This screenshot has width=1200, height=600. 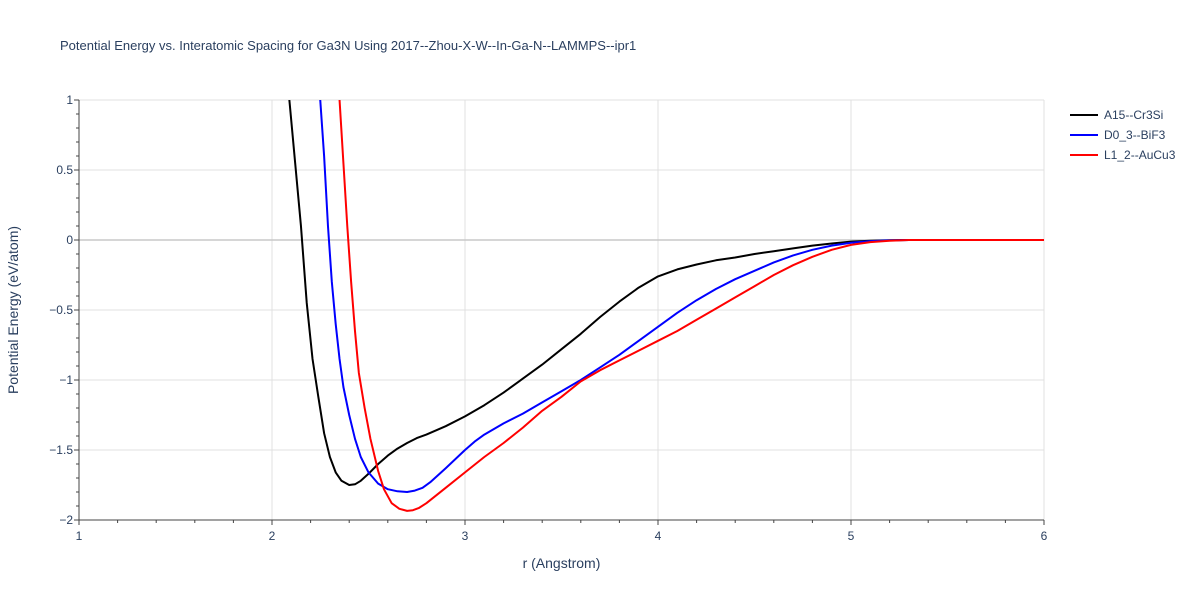 What do you see at coordinates (61, 450) in the screenshot?
I see `y-tick-label: −1.5` at bounding box center [61, 450].